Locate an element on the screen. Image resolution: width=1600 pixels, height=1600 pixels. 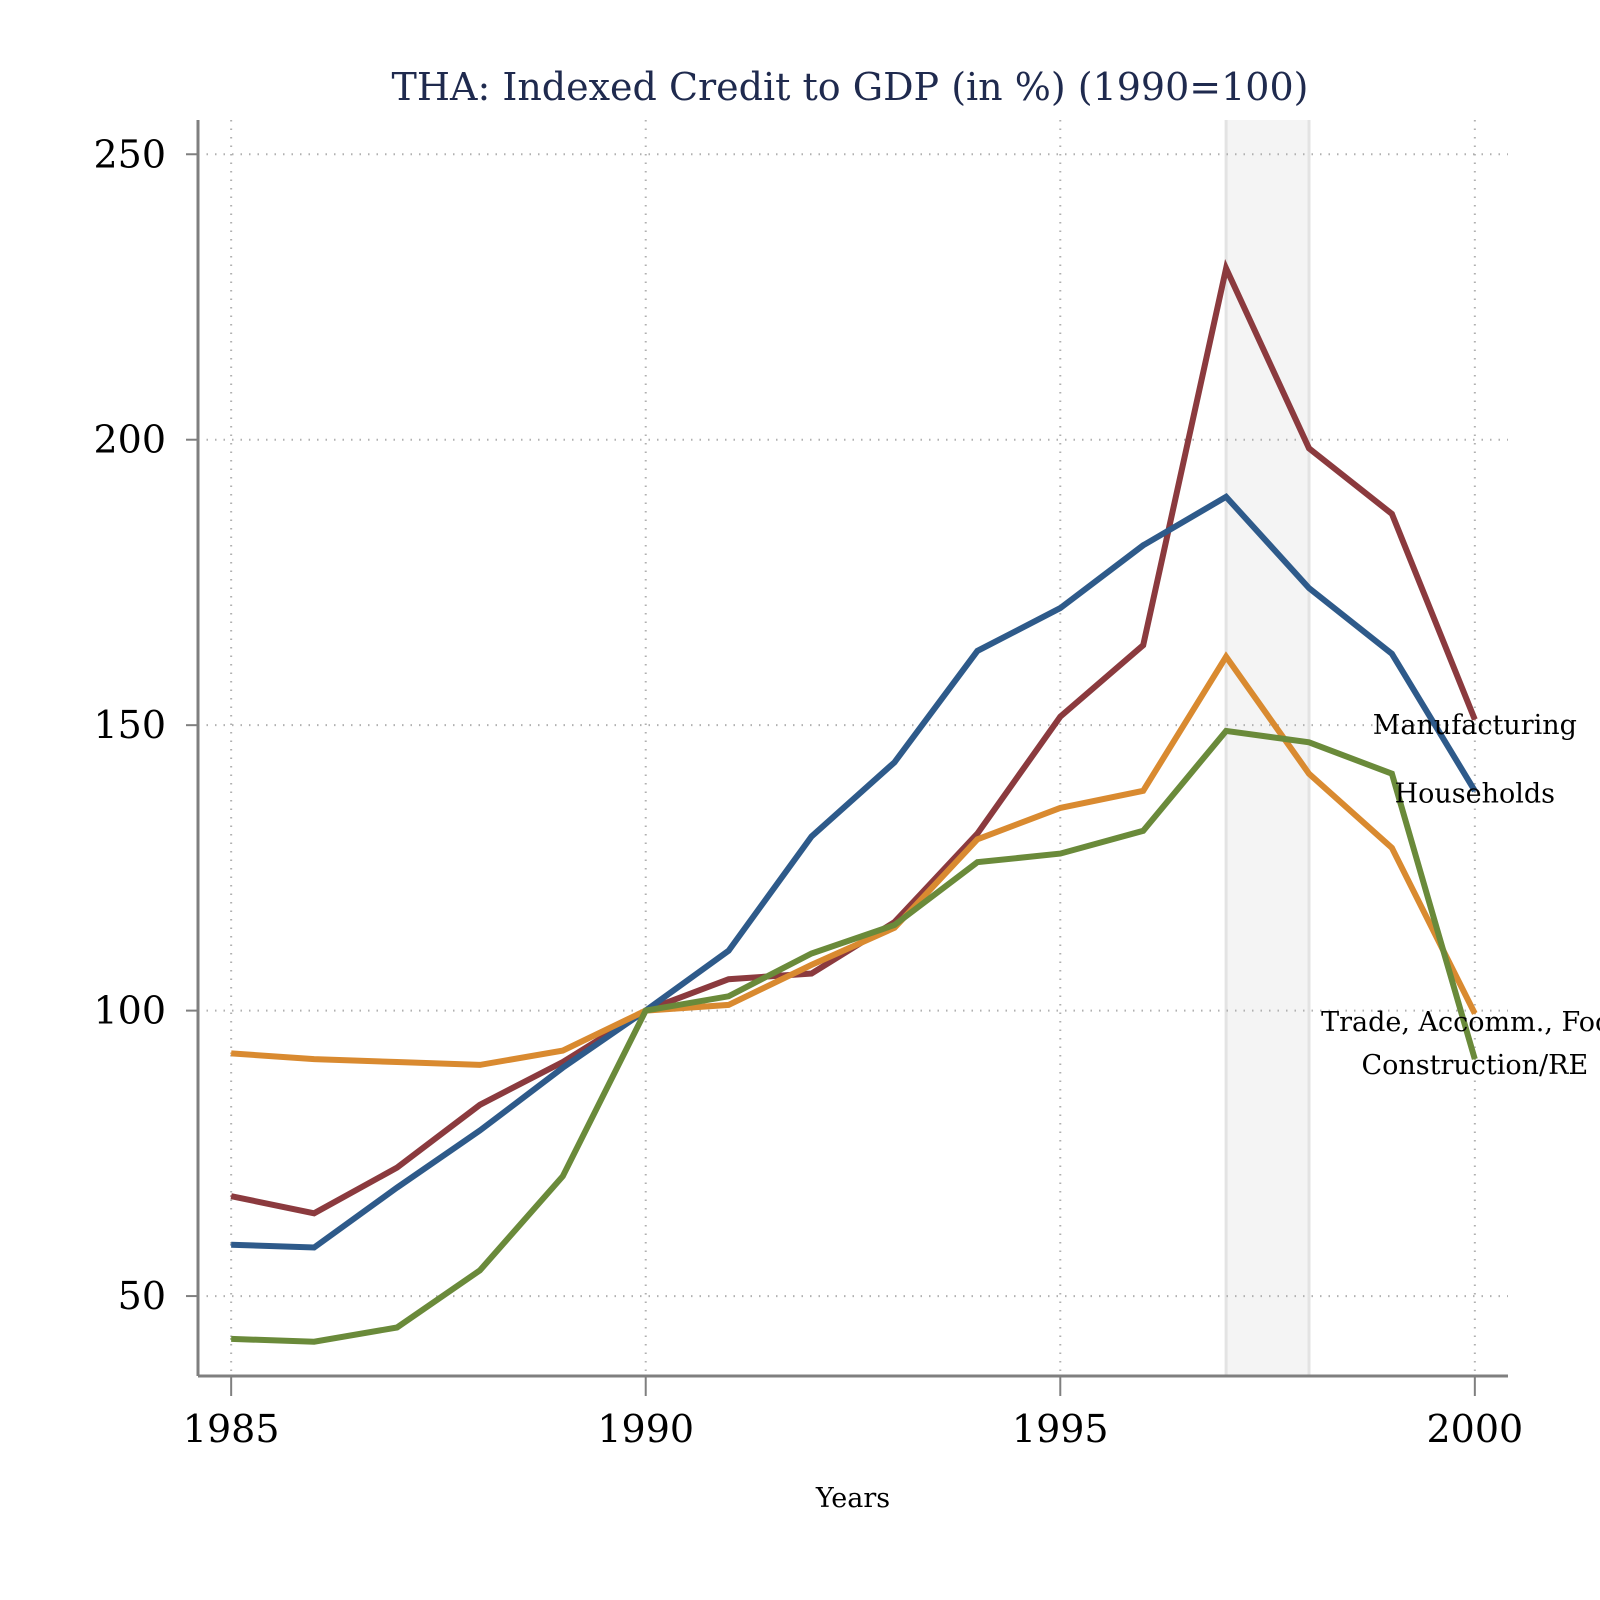
shaded-period is located at coordinates (1268, 748).